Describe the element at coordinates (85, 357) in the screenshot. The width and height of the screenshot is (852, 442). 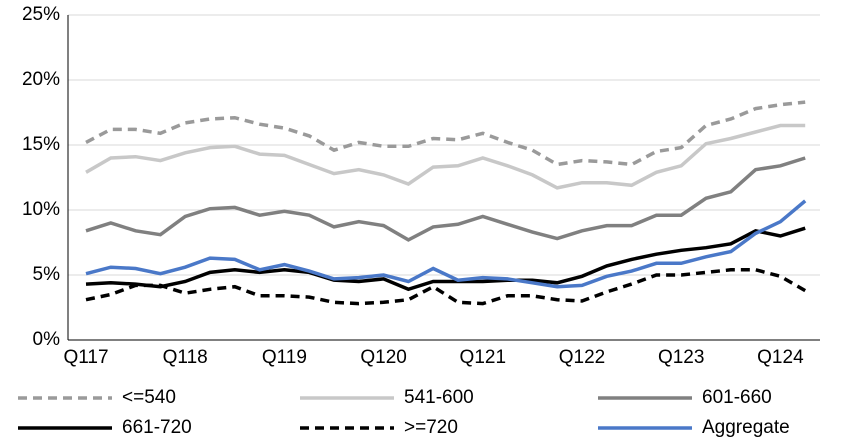
I see `x-tick-label: Q117` at that location.